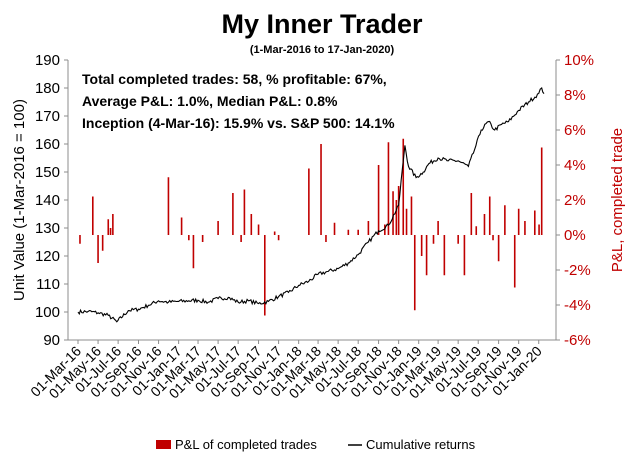 Image resolution: width=640 pixels, height=466 pixels. I want to click on y-tick-right-label: -4%, so click(577, 305).